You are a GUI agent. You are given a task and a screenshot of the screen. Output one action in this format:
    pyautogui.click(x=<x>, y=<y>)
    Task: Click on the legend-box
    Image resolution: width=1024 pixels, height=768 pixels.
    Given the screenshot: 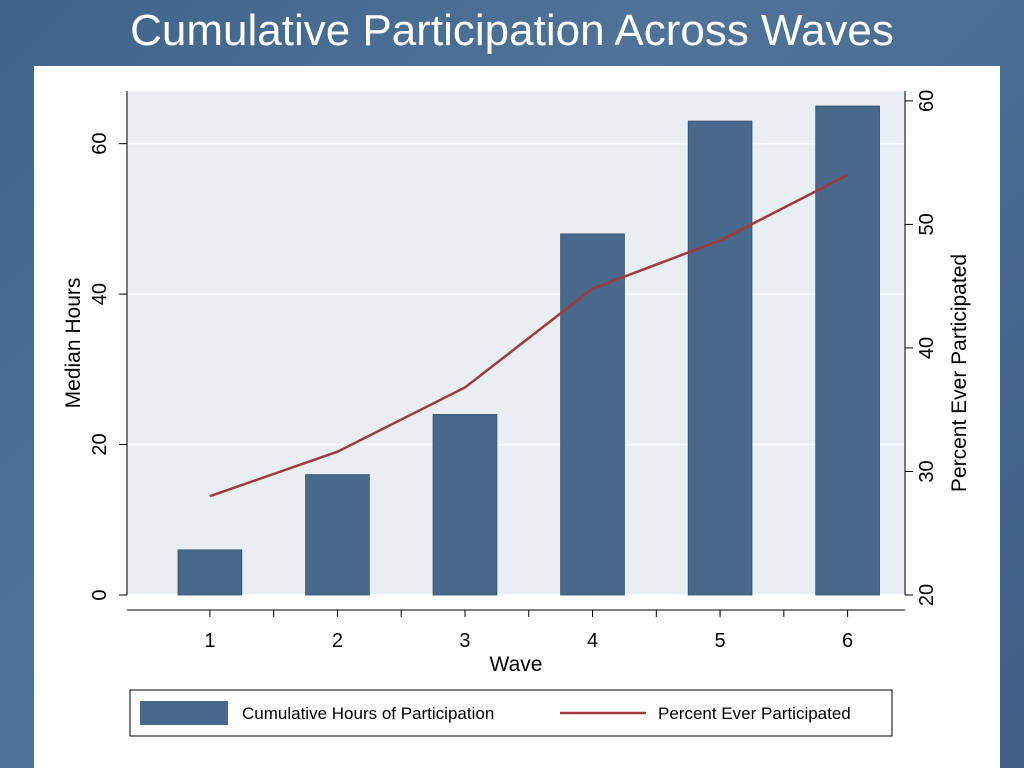 What is the action you would take?
    pyautogui.click(x=511, y=713)
    